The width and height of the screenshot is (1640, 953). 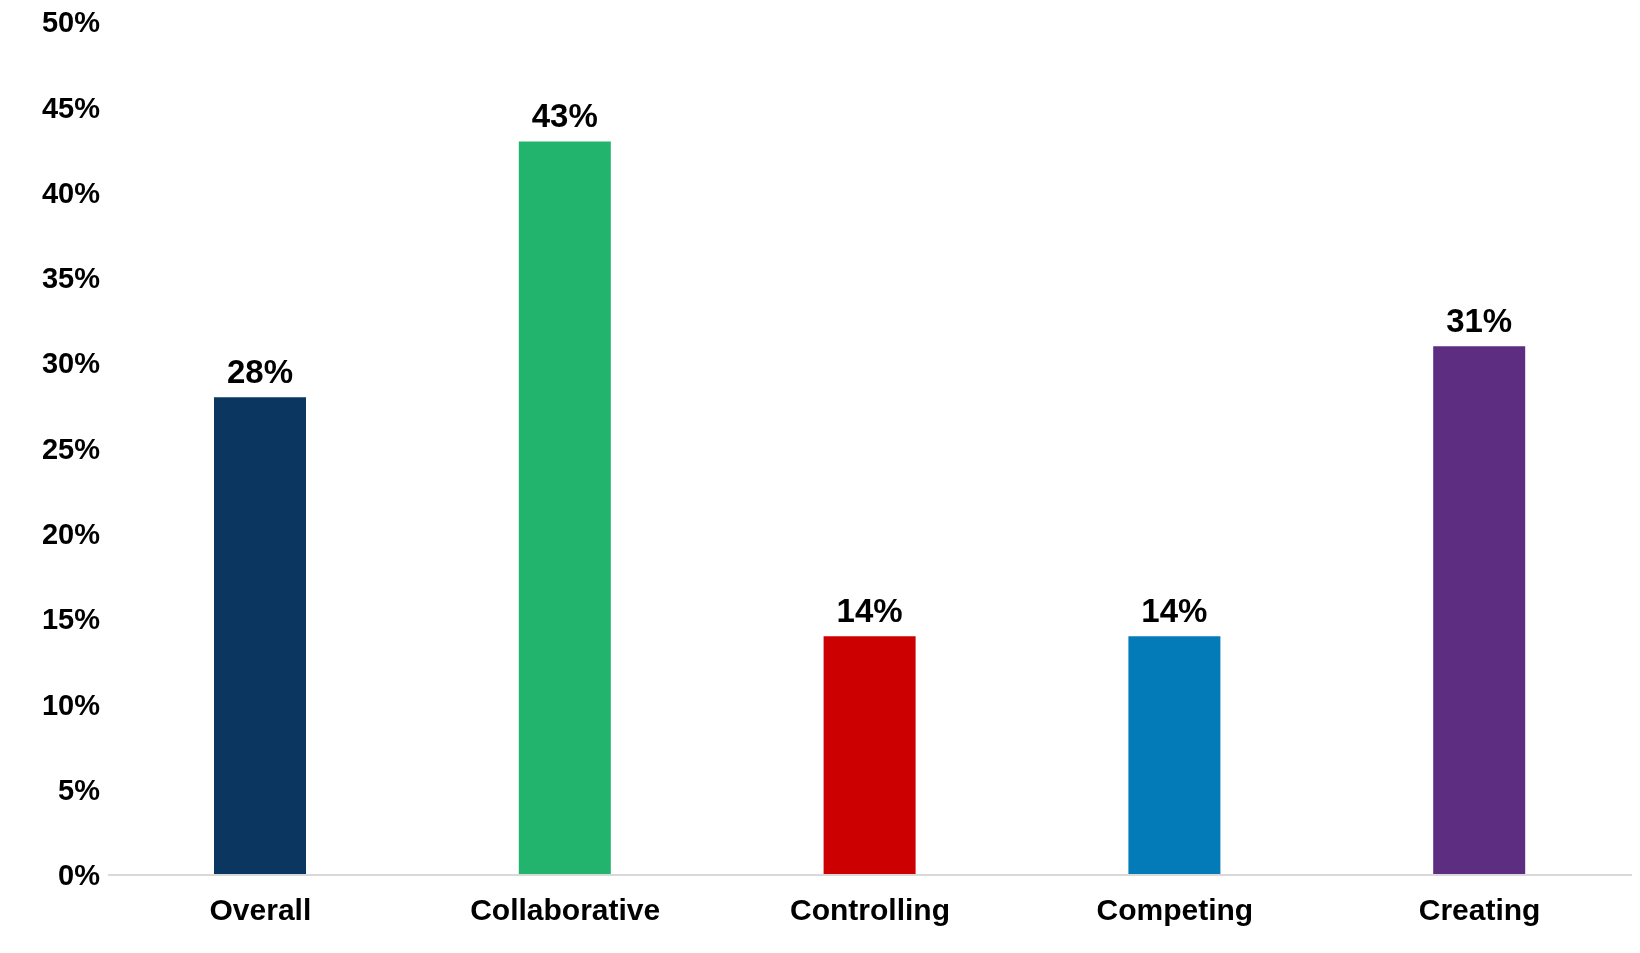 What do you see at coordinates (565, 910) in the screenshot?
I see `x-tick-label: Collaborative` at bounding box center [565, 910].